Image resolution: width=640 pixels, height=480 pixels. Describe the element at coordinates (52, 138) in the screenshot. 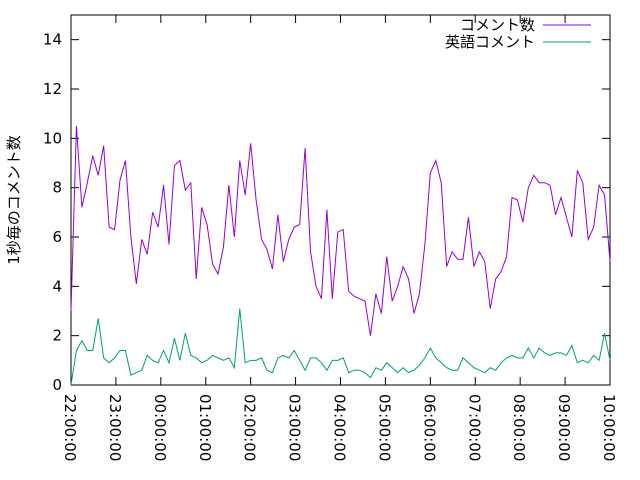

I see `y-tick-label: 10` at that location.